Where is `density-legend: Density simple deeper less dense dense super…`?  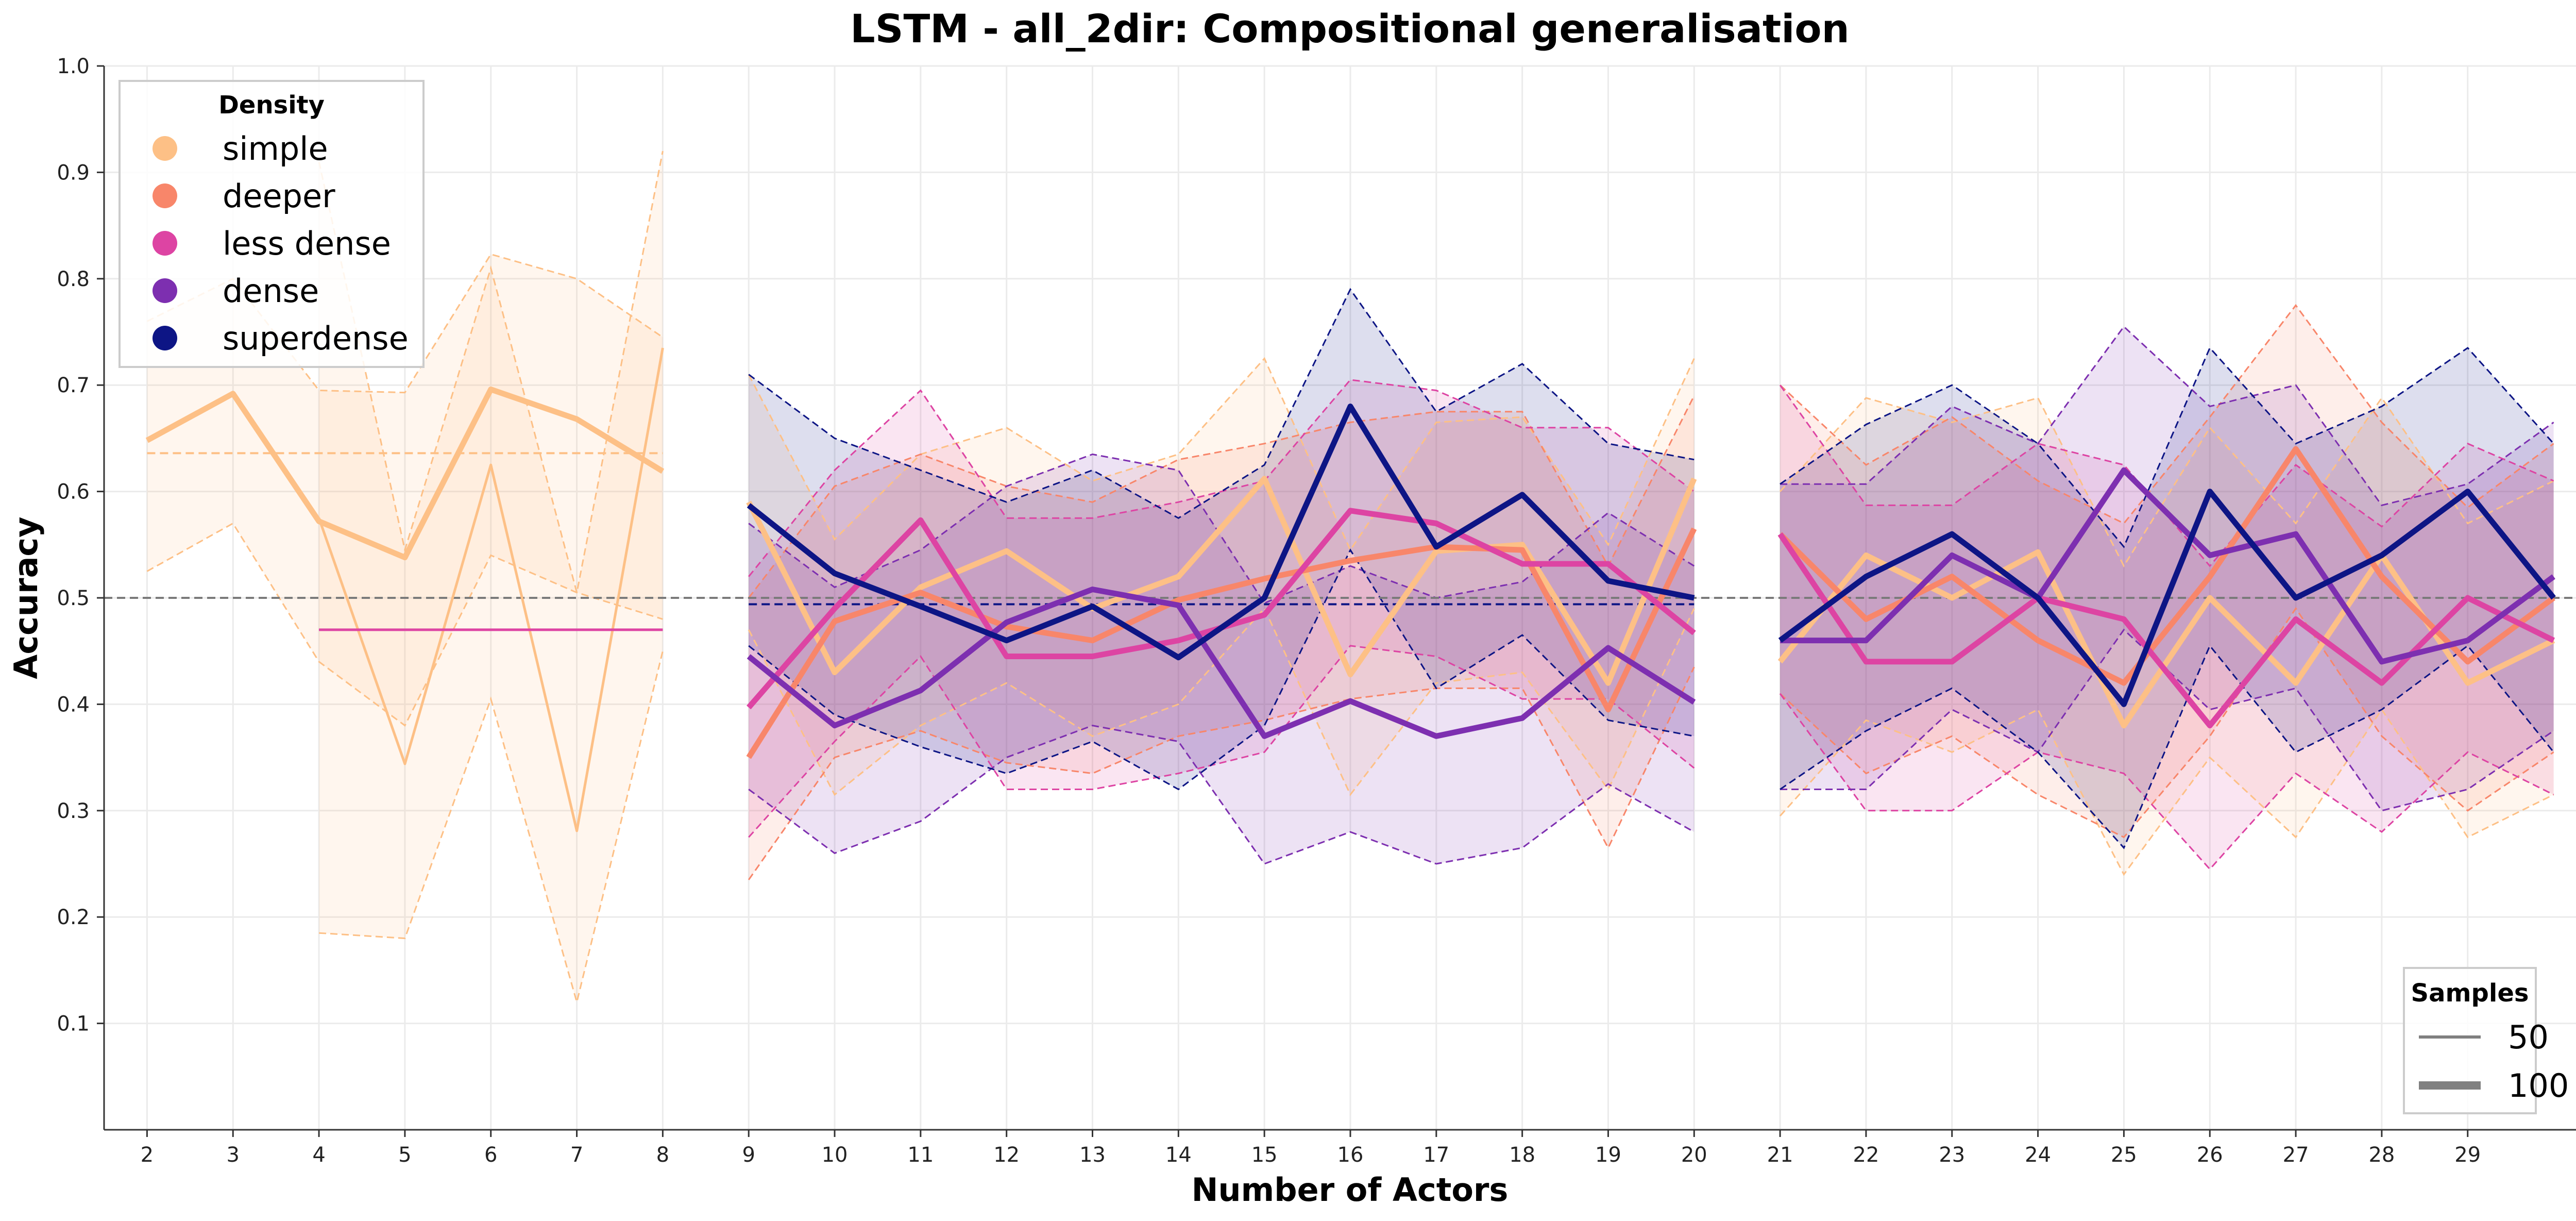 density-legend: Density simple deeper less dense dense super… is located at coordinates (271, 224).